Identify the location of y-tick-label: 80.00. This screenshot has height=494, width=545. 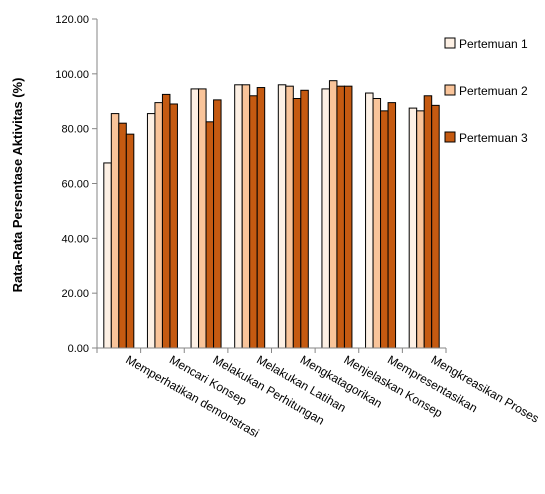
(75, 130).